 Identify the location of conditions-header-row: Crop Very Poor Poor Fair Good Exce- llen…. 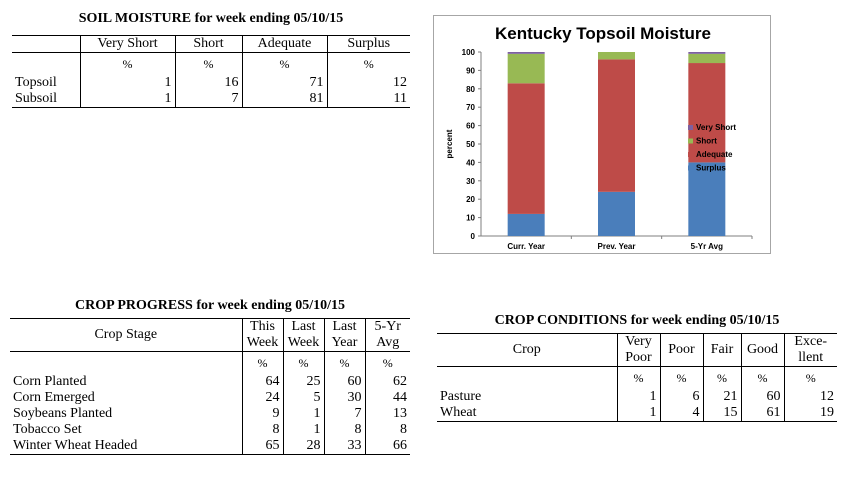
(637, 350).